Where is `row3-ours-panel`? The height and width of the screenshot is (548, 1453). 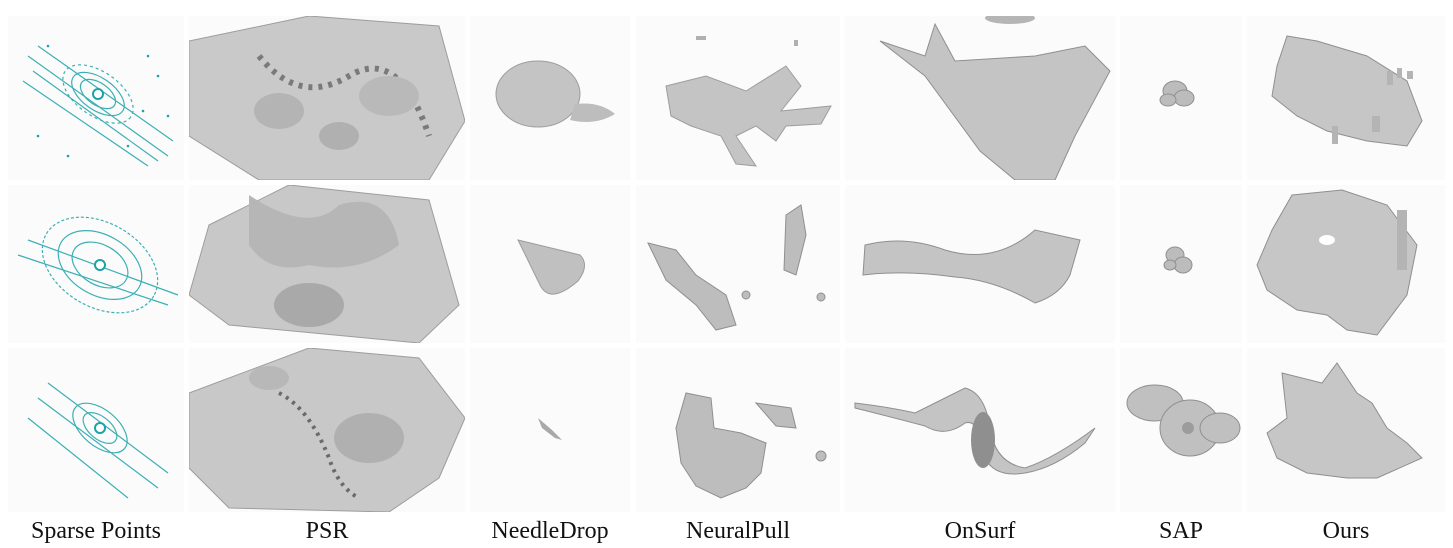
row3-ours-panel is located at coordinates (1346, 430).